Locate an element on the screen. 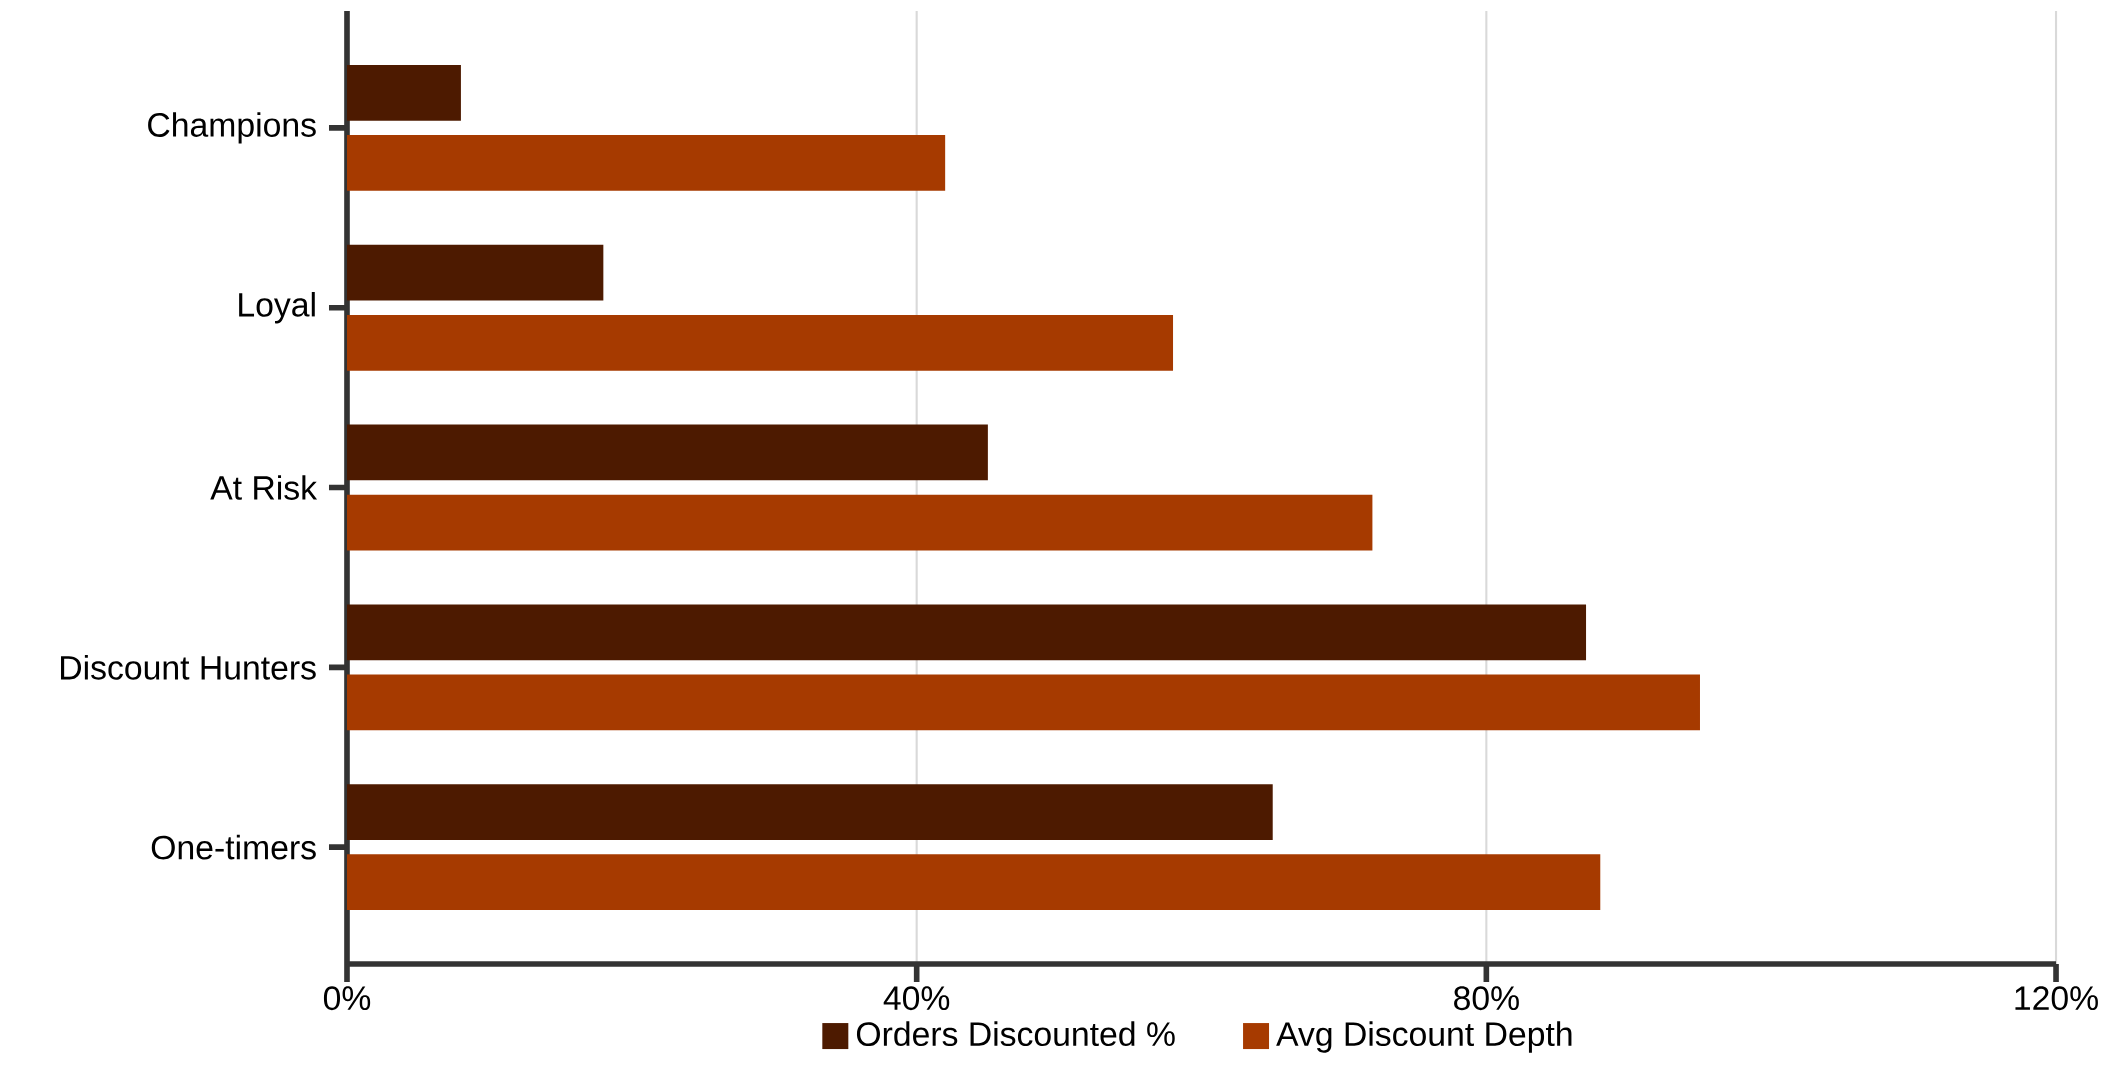  y-tick-label: Loyal is located at coordinates (277, 308).